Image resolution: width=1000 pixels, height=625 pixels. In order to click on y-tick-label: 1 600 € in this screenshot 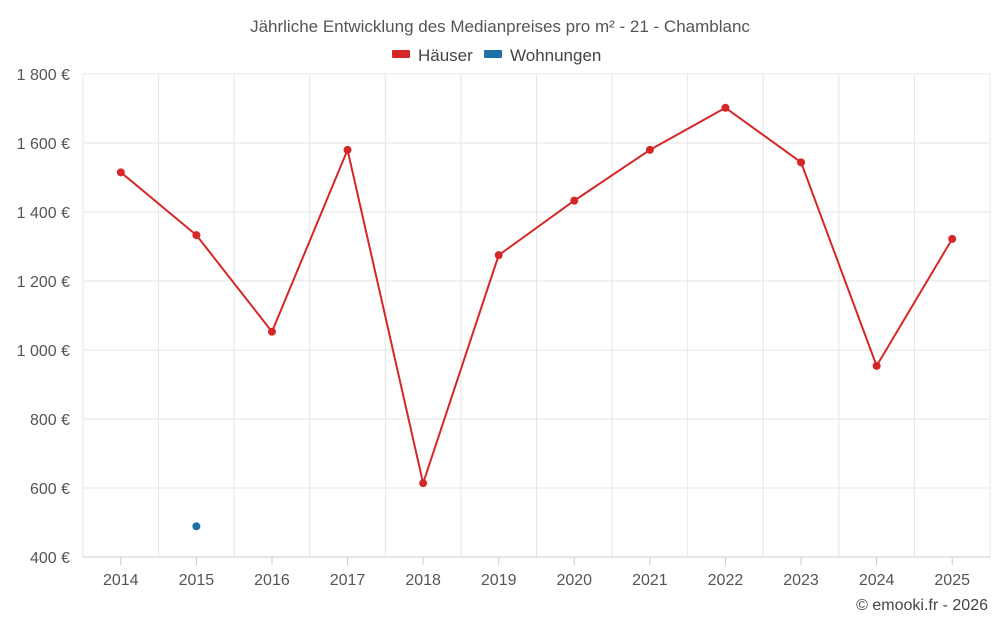, I will do `click(43, 144)`.